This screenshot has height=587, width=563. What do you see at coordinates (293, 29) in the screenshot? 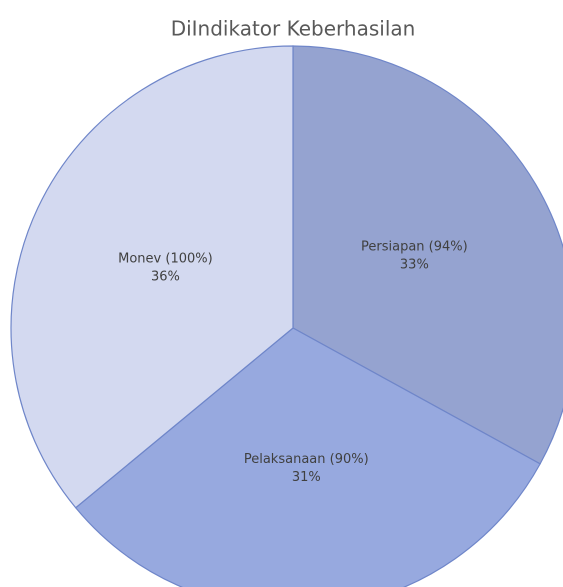
I see `chart-title: DiIndikator Keberhasilan` at bounding box center [293, 29].